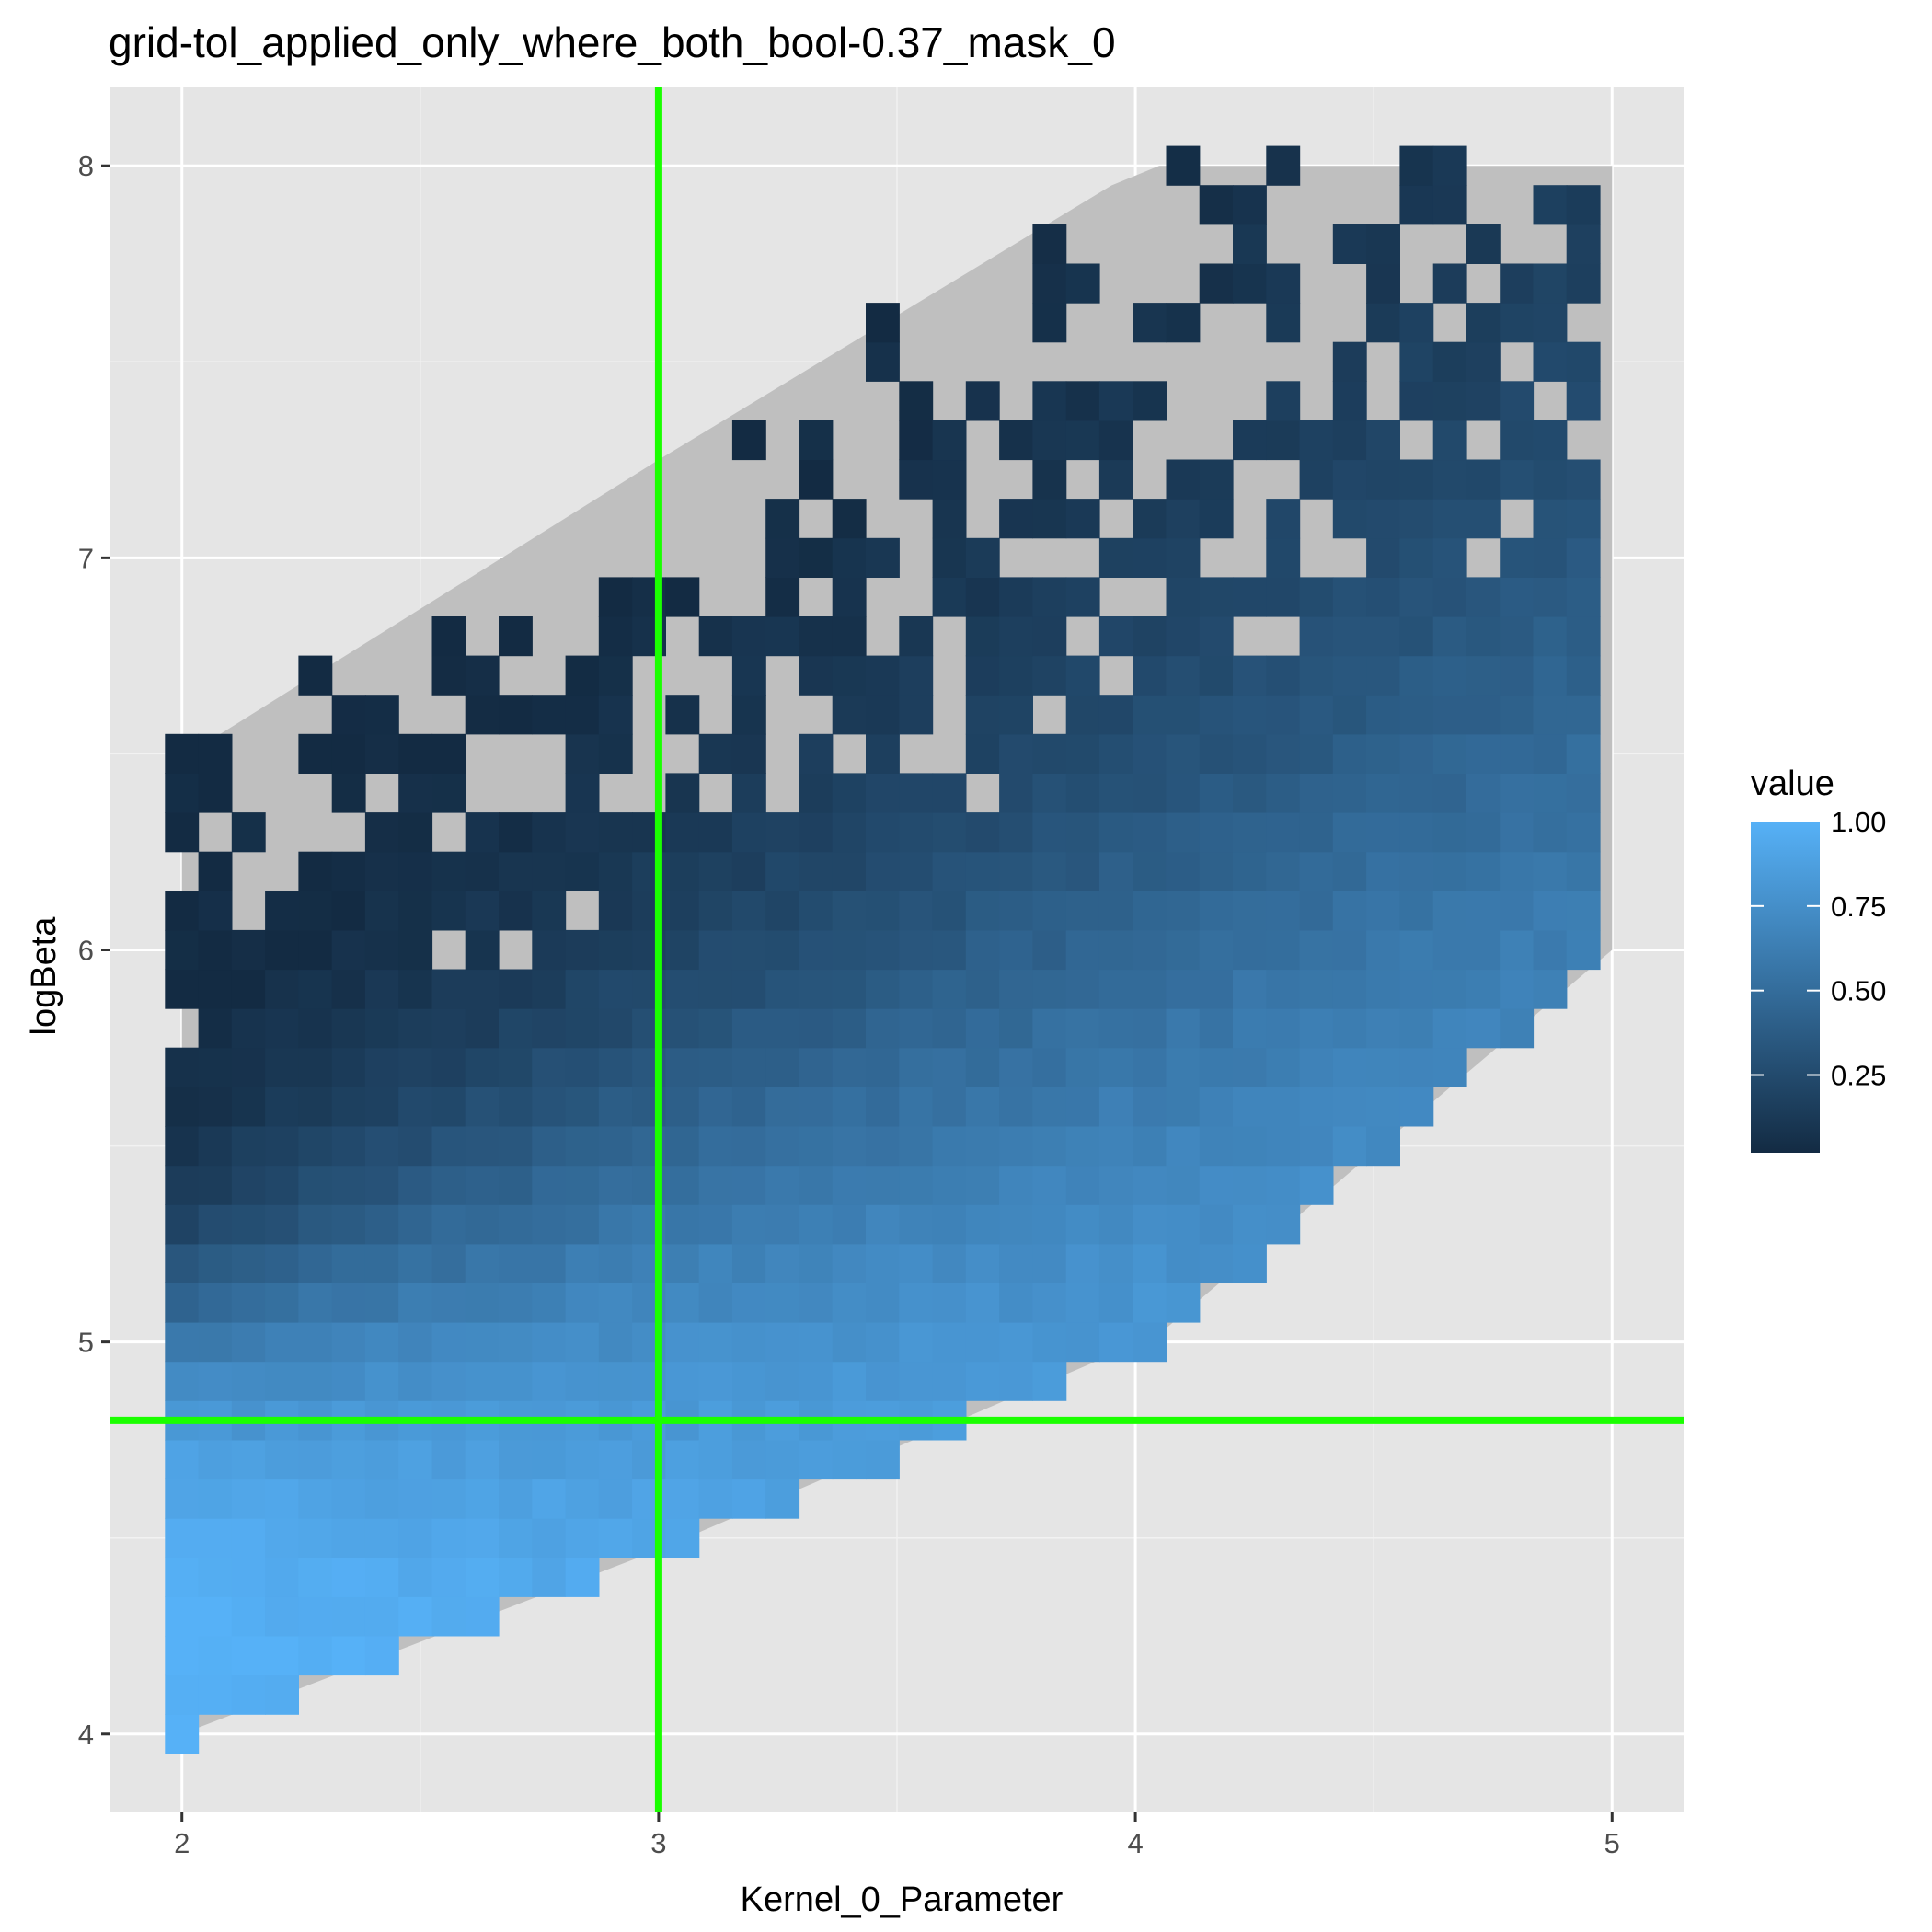 This screenshot has width=1932, height=1932. I want to click on x-tick-label: 3, so click(658, 1843).